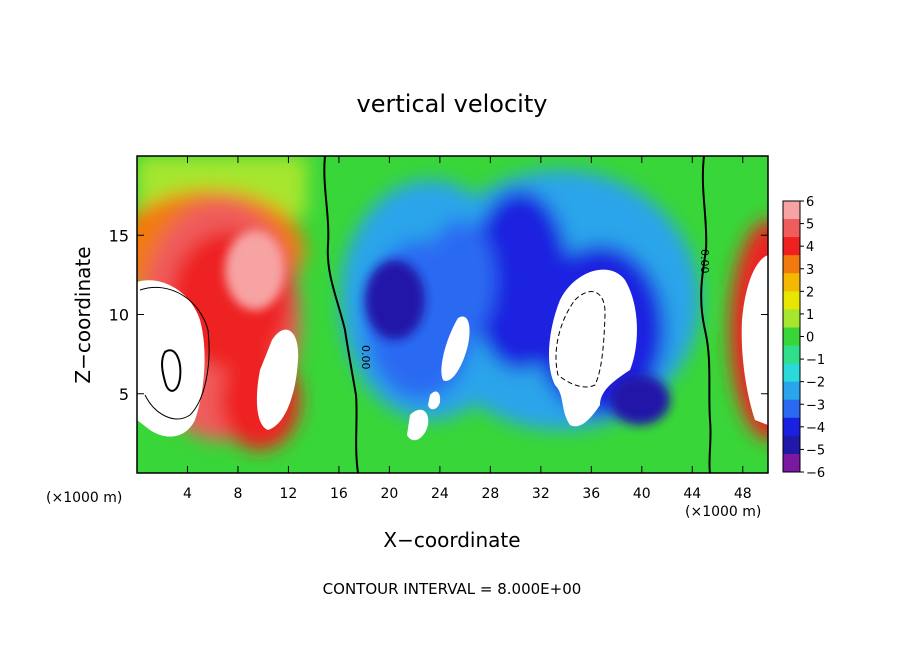 The image size is (904, 654). I want to click on positive-overflow-blob-right, so click(754, 340).